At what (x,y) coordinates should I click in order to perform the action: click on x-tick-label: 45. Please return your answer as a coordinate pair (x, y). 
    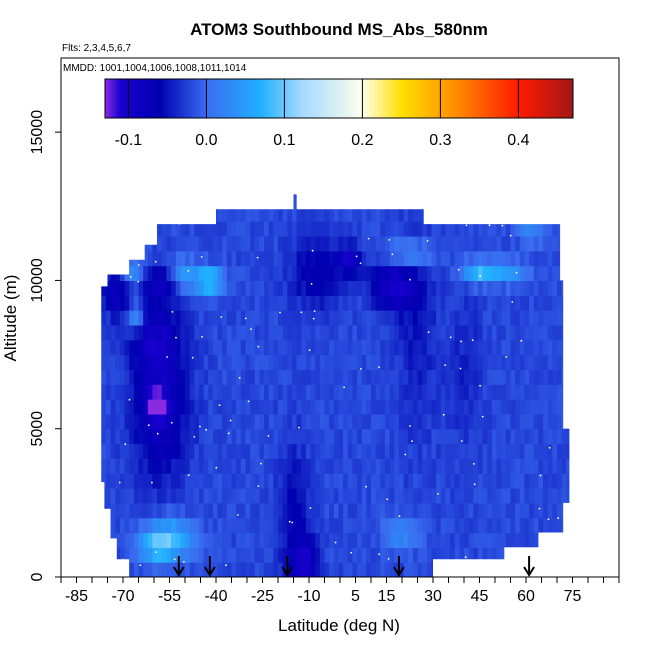
    Looking at the image, I should click on (480, 596).